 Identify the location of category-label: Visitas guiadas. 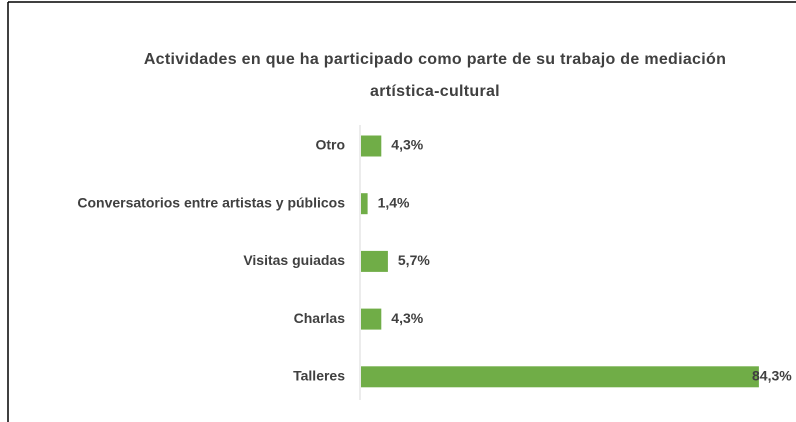
(294, 260).